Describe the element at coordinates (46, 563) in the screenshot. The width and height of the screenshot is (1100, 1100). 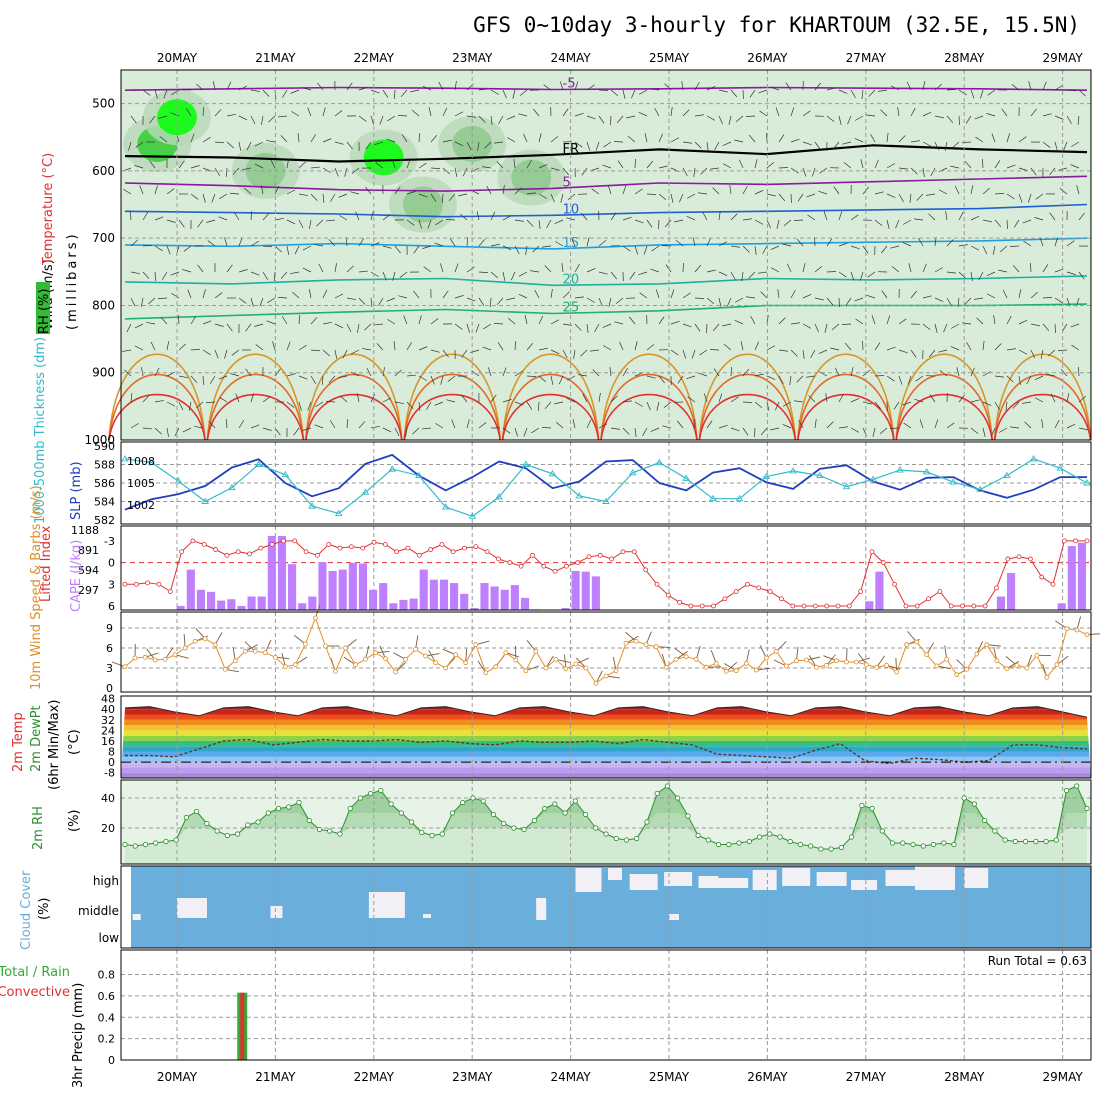
I see `ylabel-lifted-index: Lifted Index` at that location.